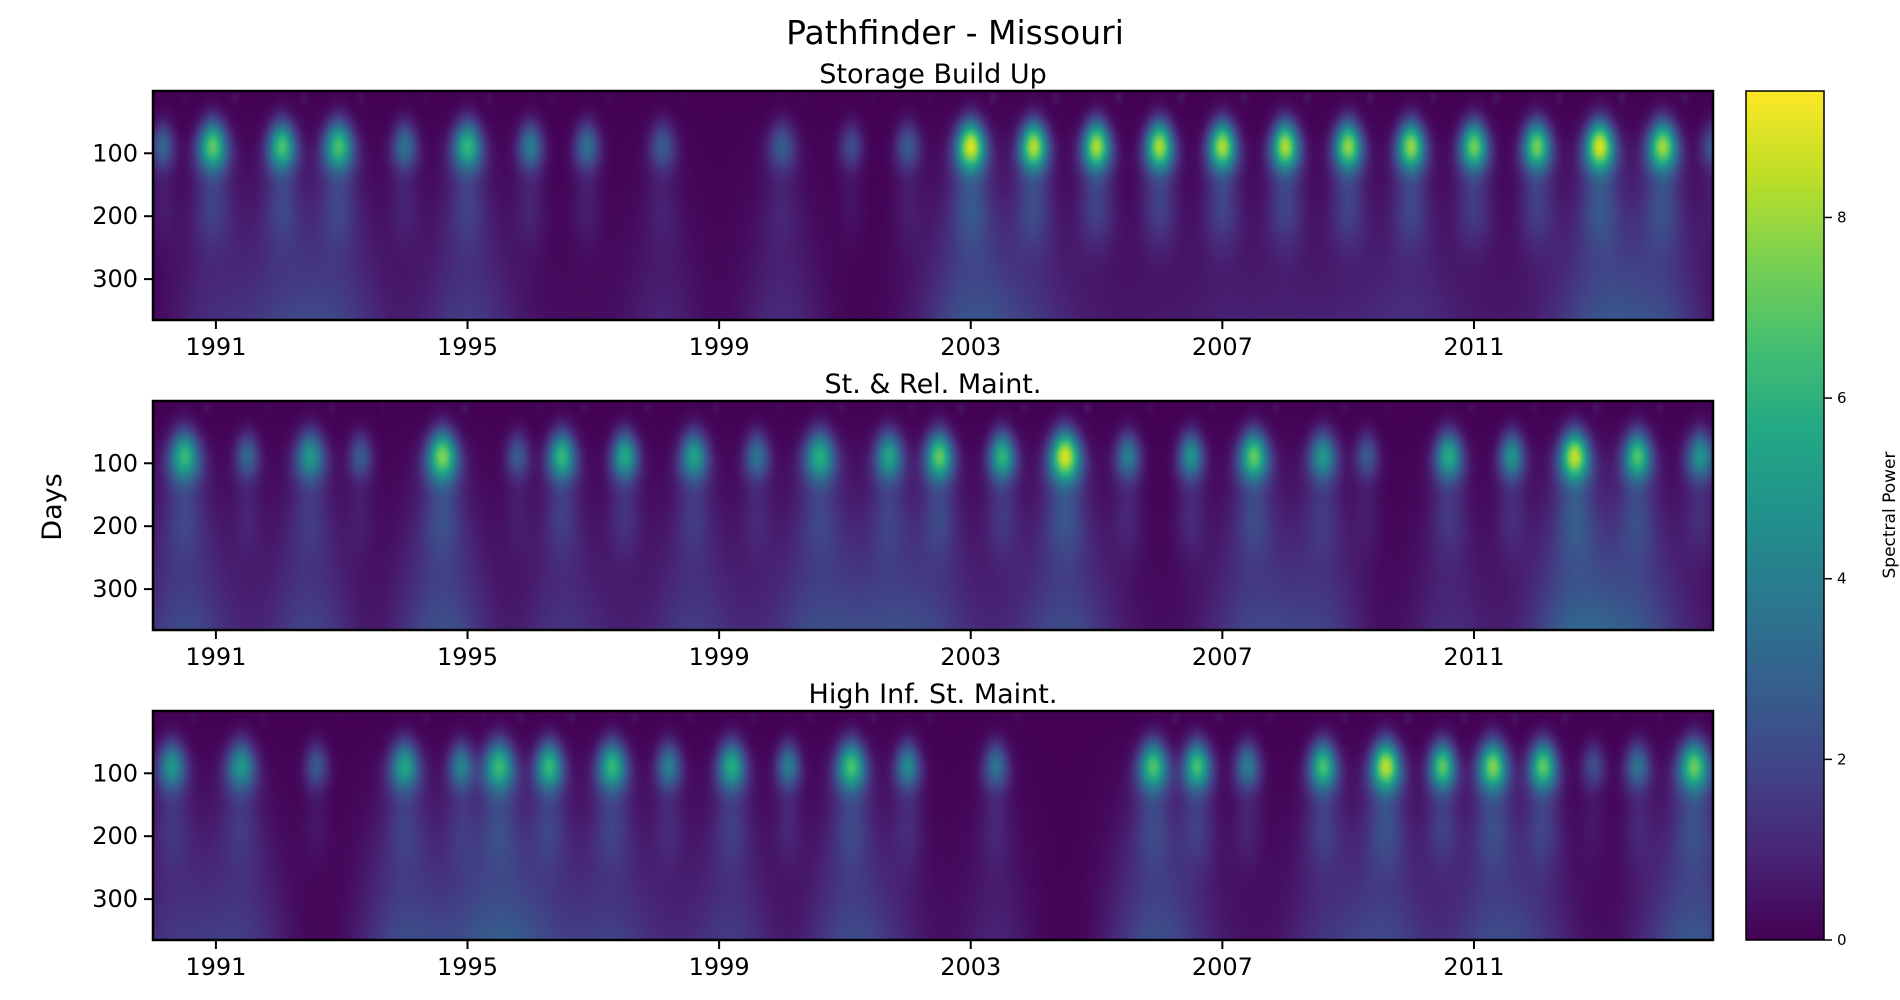 This screenshot has width=1900, height=1000. What do you see at coordinates (1842, 940) in the screenshot?
I see `colorbar-tick-label: 0` at bounding box center [1842, 940].